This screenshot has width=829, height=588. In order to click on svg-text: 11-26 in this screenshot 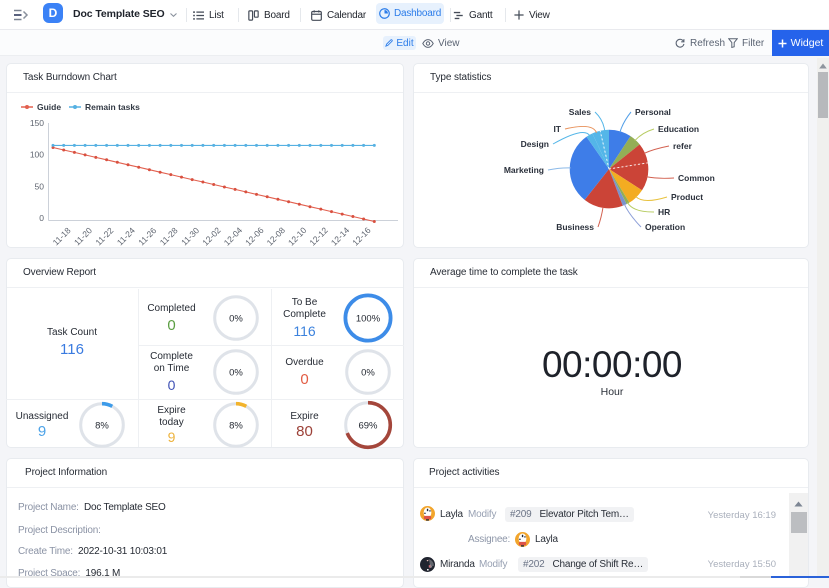, I will do `click(147, 236)`.